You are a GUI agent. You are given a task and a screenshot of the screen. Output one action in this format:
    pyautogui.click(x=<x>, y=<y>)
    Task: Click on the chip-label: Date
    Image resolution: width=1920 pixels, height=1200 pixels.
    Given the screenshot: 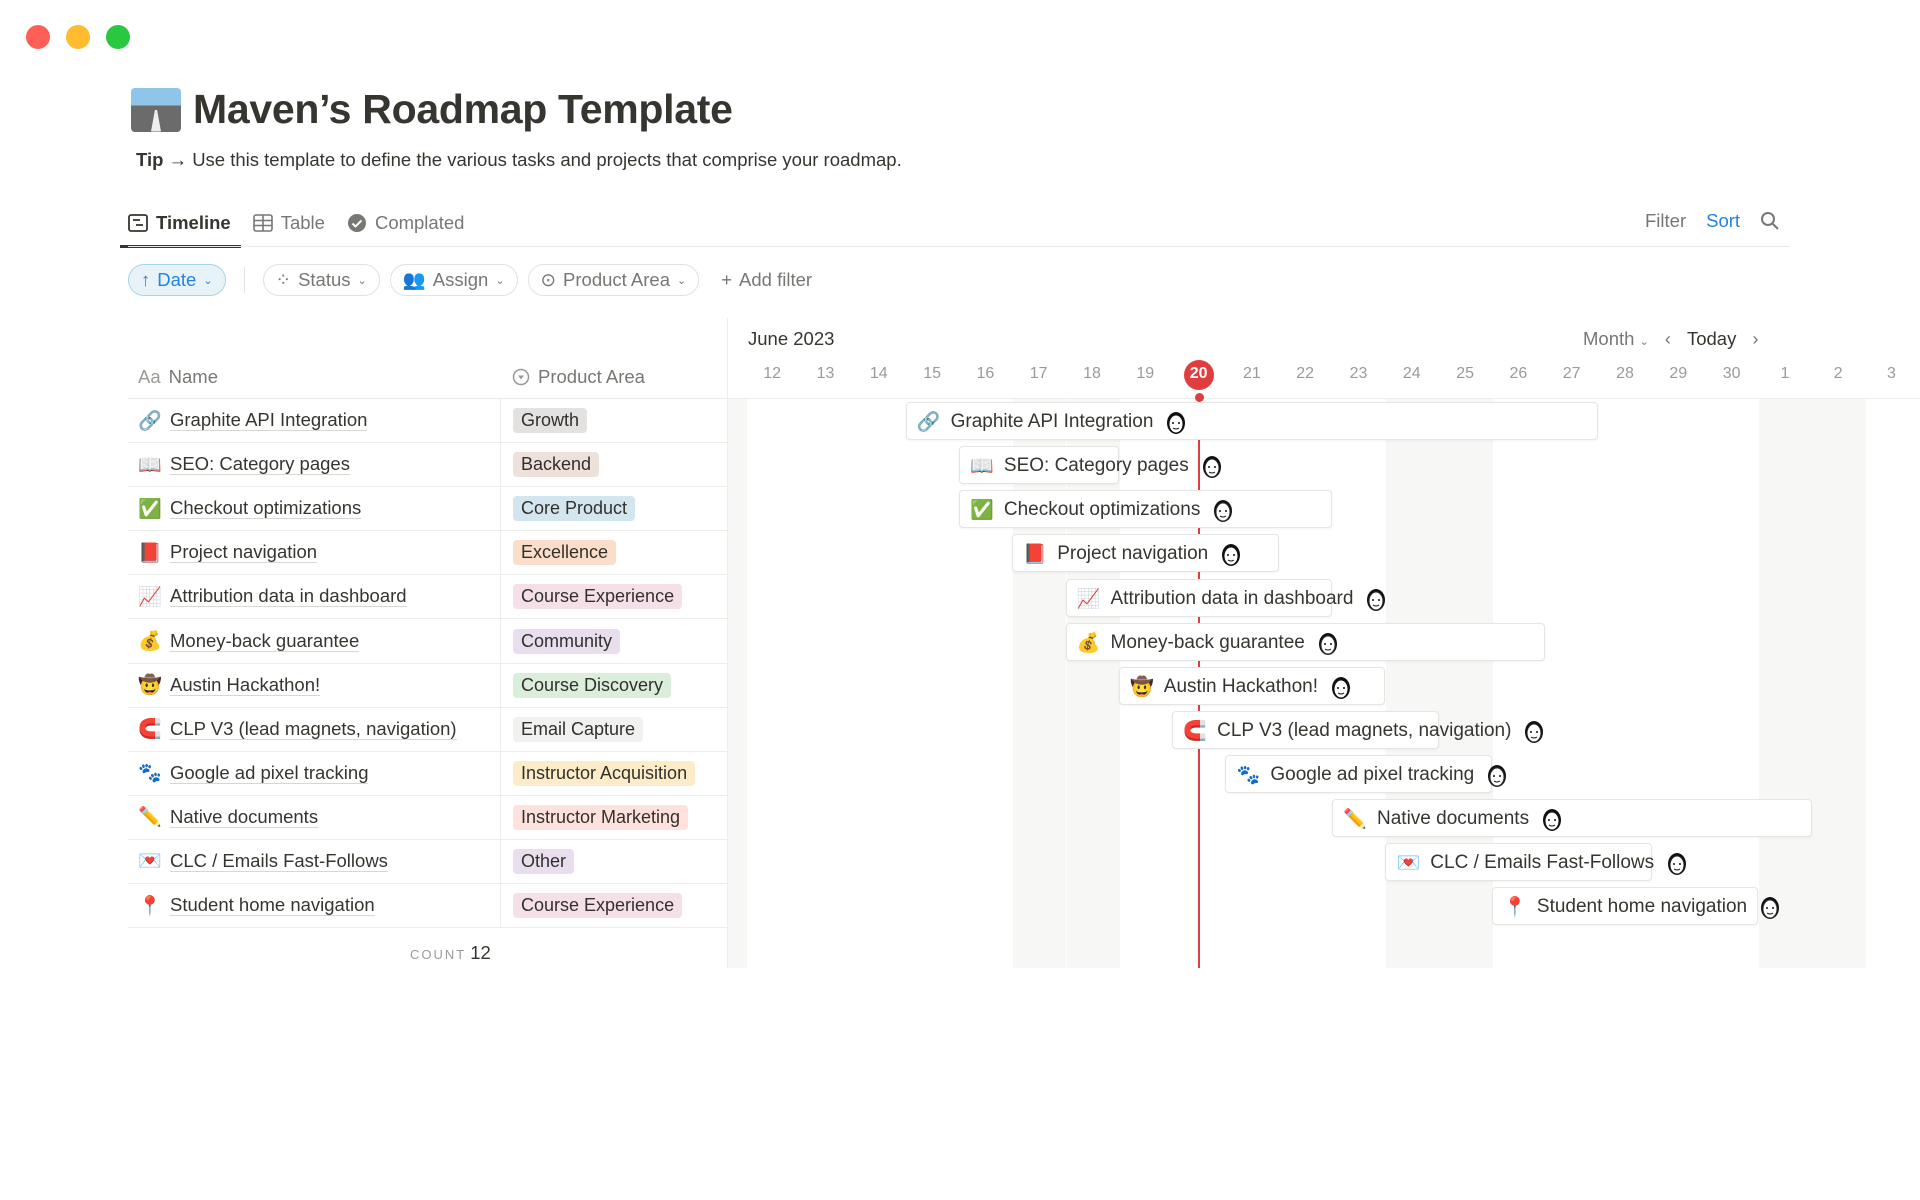 What is the action you would take?
    pyautogui.click(x=177, y=279)
    